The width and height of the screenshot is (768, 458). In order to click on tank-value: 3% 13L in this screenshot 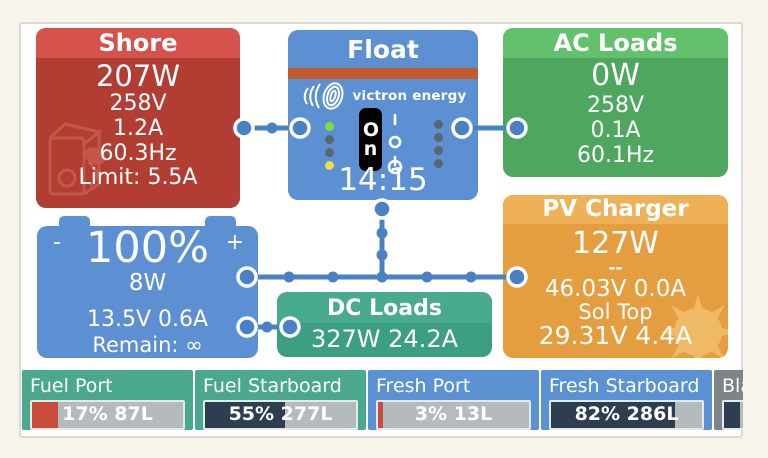, I will do `click(453, 414)`.